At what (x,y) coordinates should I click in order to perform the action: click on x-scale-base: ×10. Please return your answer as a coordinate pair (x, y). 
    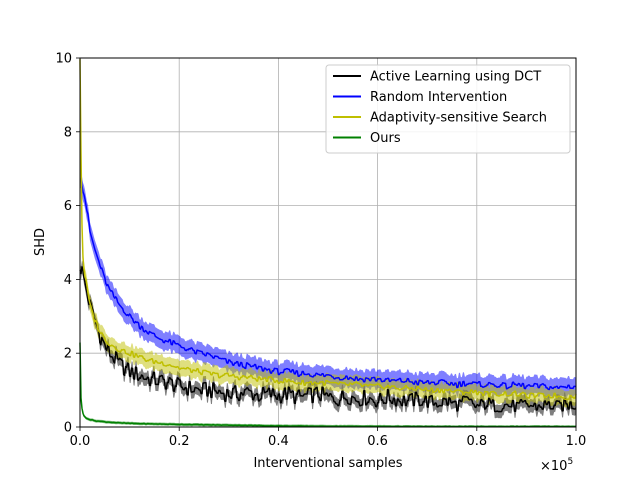
    Looking at the image, I should click on (553, 466).